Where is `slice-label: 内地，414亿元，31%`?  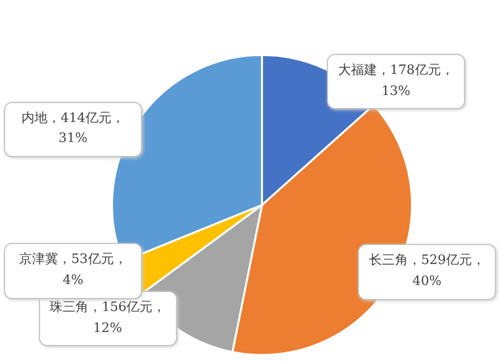
slice-label: 内地，414亿元，31% is located at coordinates (73, 130).